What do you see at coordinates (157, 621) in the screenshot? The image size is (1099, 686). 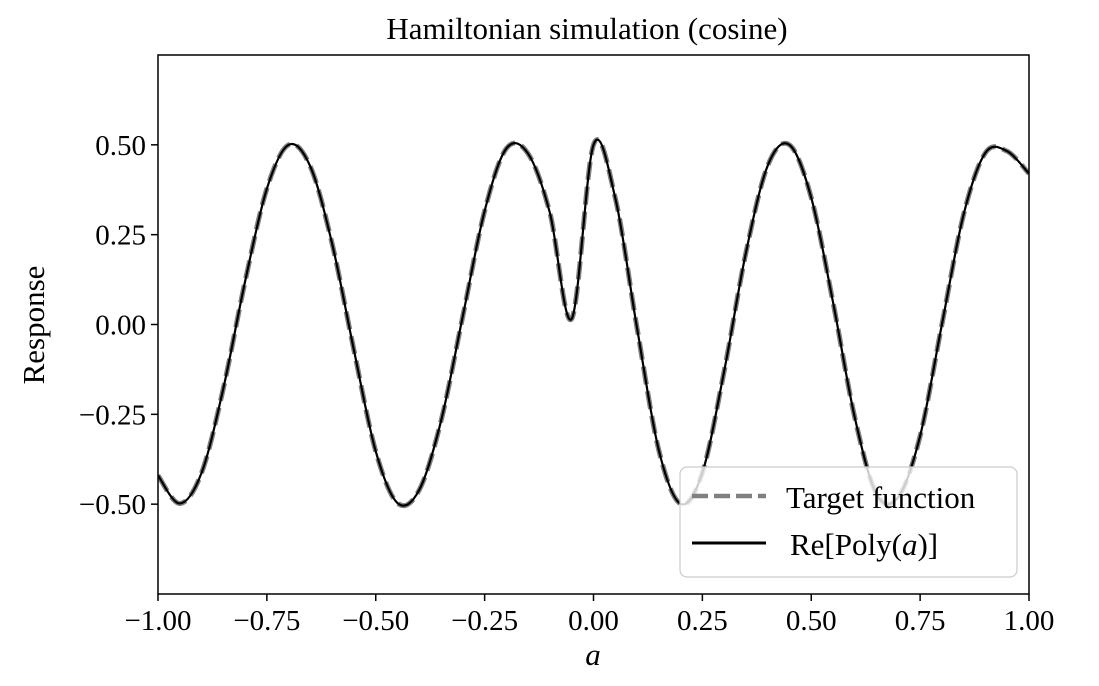 I see `x-tick-label: −1.00` at bounding box center [157, 621].